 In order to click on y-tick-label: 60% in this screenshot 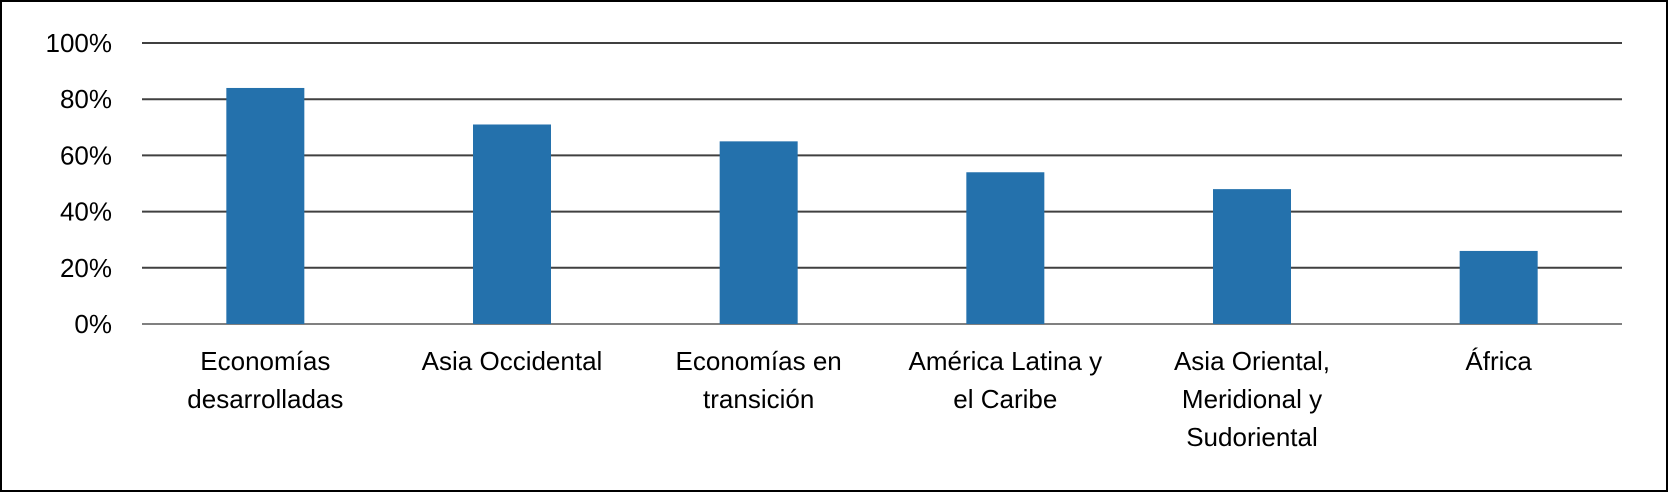, I will do `click(86, 155)`.